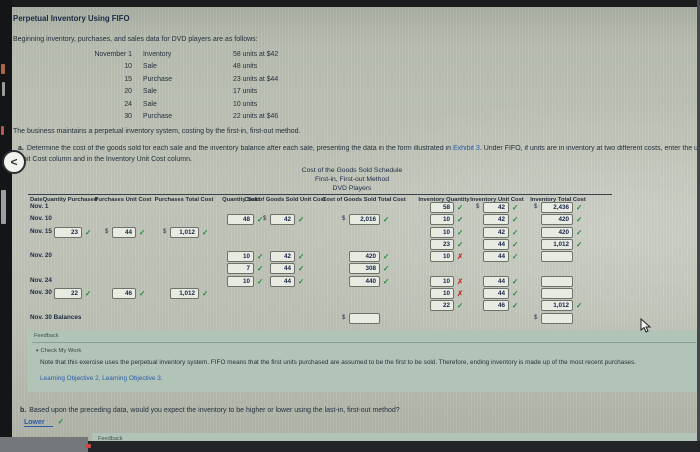  What do you see at coordinates (350, 294) in the screenshot?
I see `table-row: Nov. 30 22 ✓ 46 ✓ 1,012 ✓ 10 ✗ 44 ✓` at bounding box center [350, 294].